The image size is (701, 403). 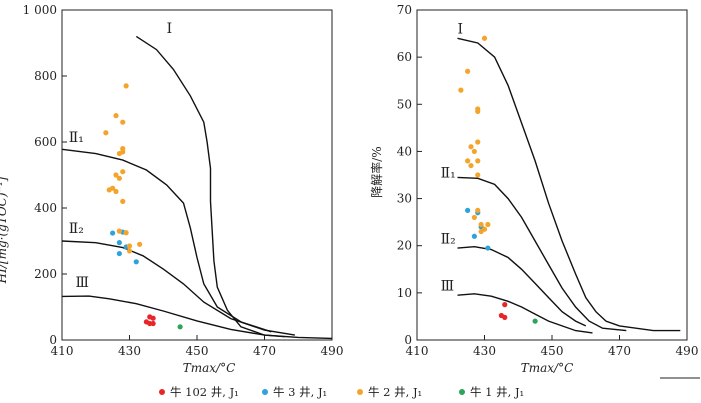 I want to click on y-tick-label: 50, so click(x=404, y=104).